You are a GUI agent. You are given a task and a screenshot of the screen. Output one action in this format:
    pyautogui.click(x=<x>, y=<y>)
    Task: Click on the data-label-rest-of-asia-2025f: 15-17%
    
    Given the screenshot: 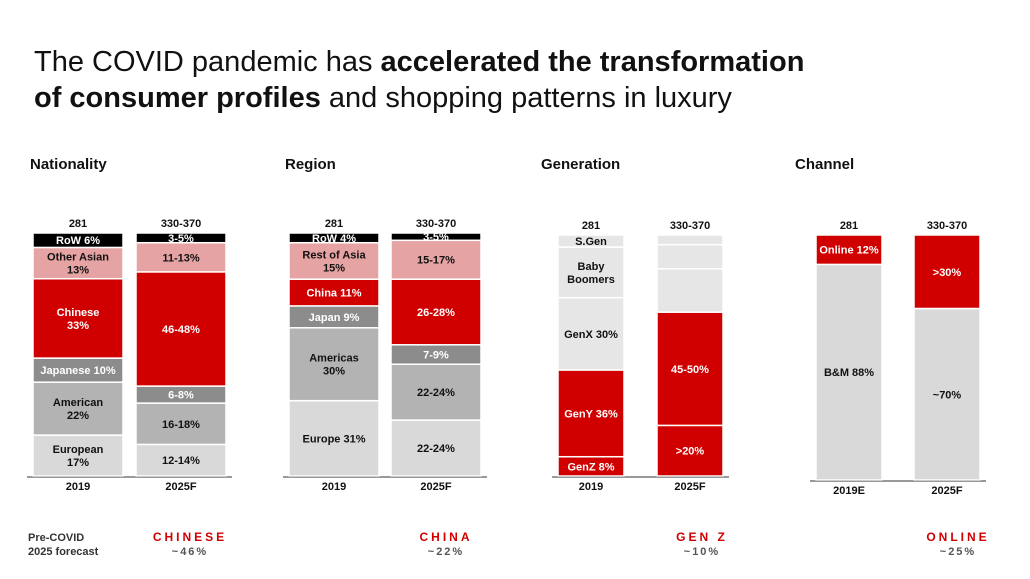 What is the action you would take?
    pyautogui.click(x=436, y=261)
    